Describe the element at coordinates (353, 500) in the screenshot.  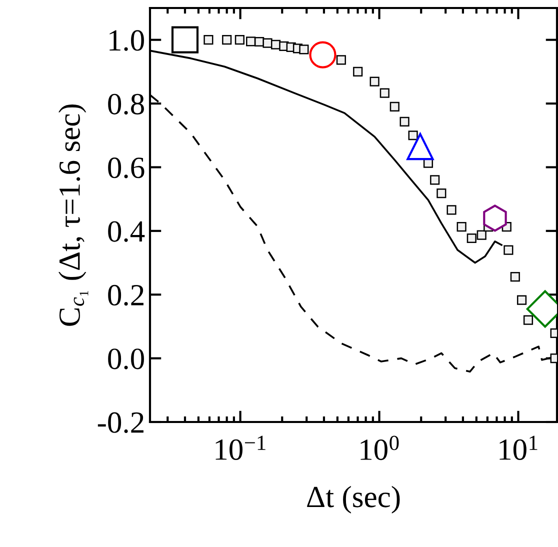
I see `x-axis-title: Δt (sec)` at that location.